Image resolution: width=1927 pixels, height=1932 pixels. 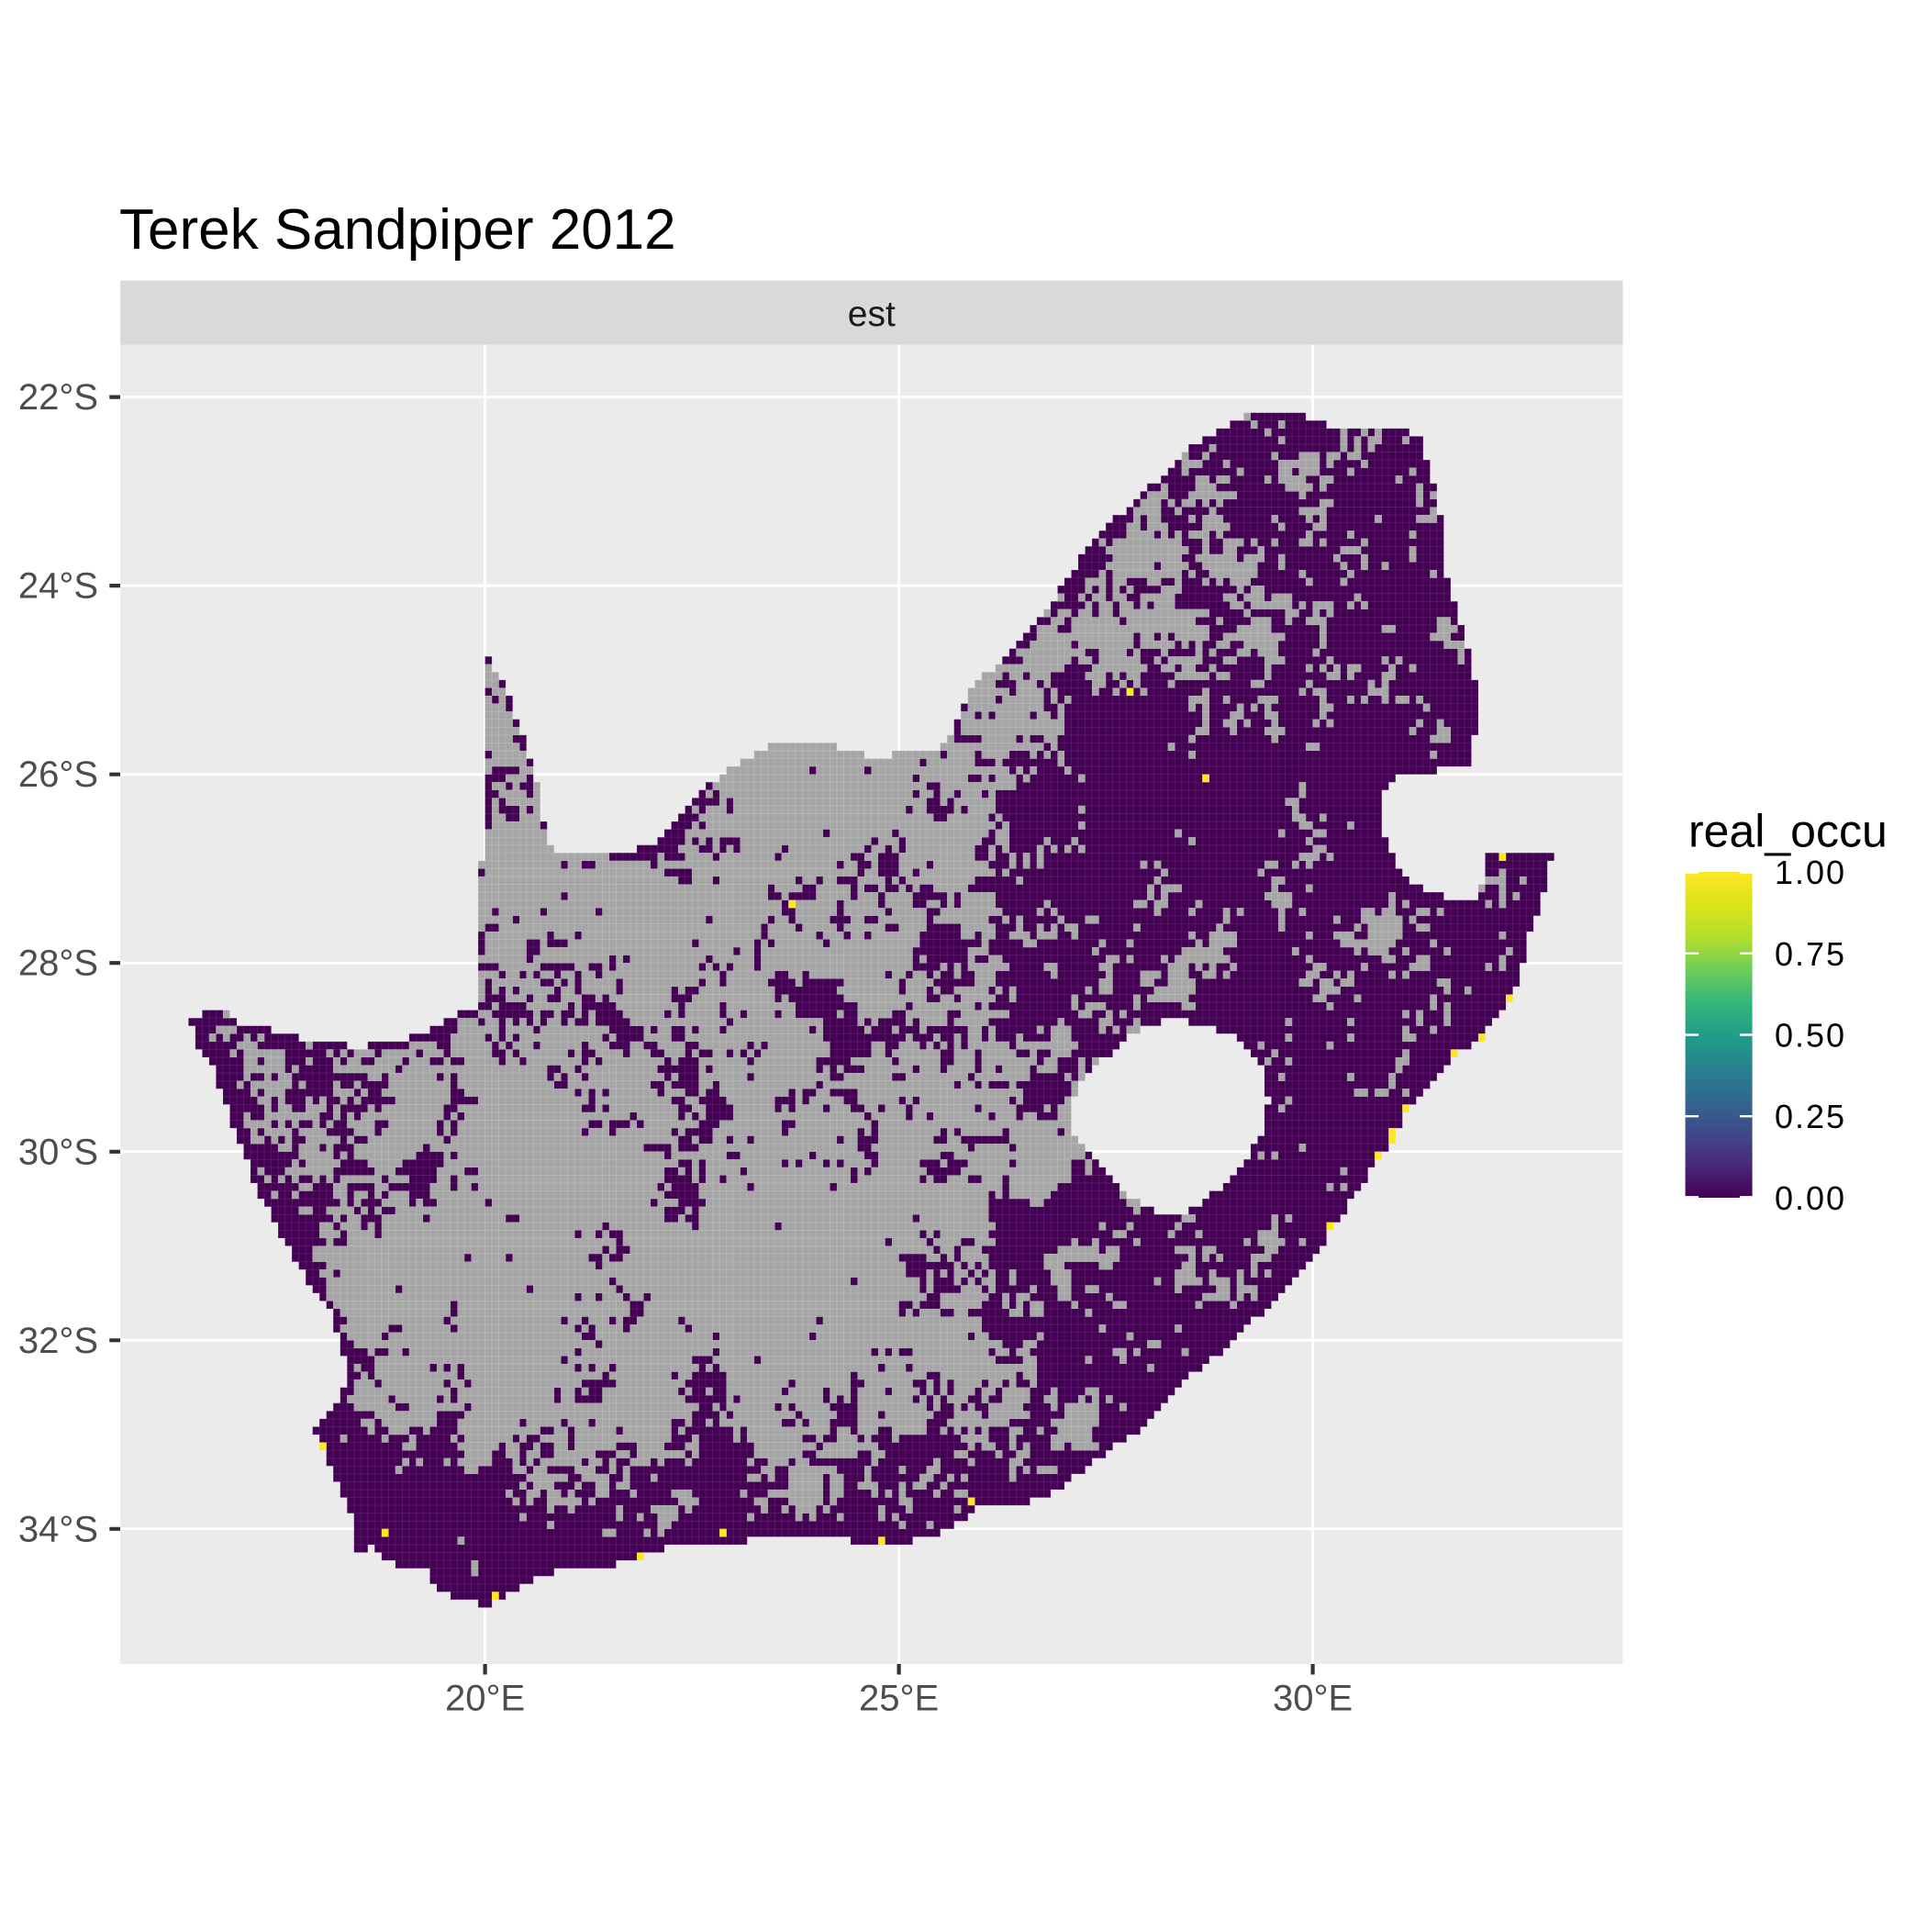 What do you see at coordinates (1788, 831) in the screenshot?
I see `svg-text: real_occu` at bounding box center [1788, 831].